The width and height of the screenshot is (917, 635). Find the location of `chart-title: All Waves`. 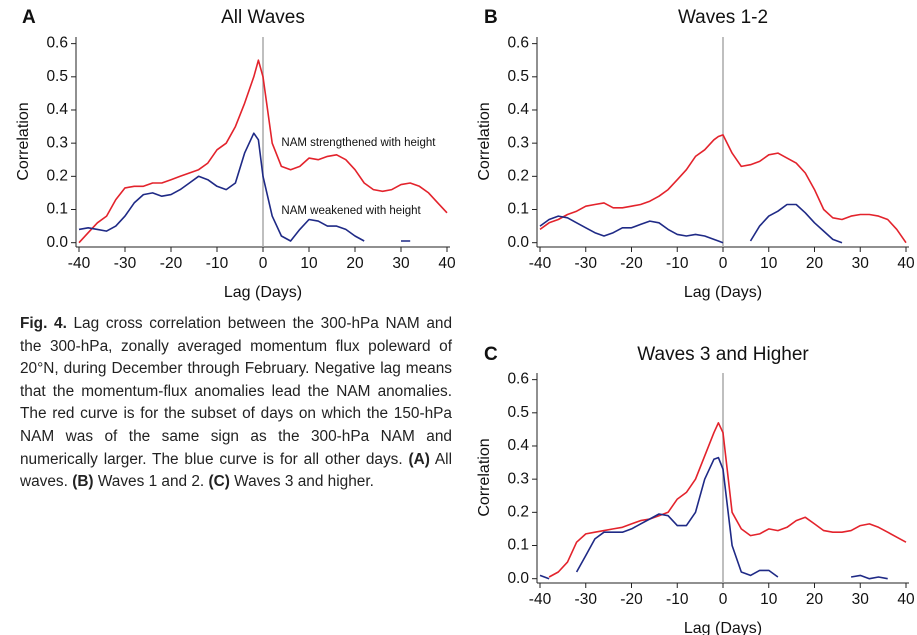

chart-title: All Waves is located at coordinates (263, 17).